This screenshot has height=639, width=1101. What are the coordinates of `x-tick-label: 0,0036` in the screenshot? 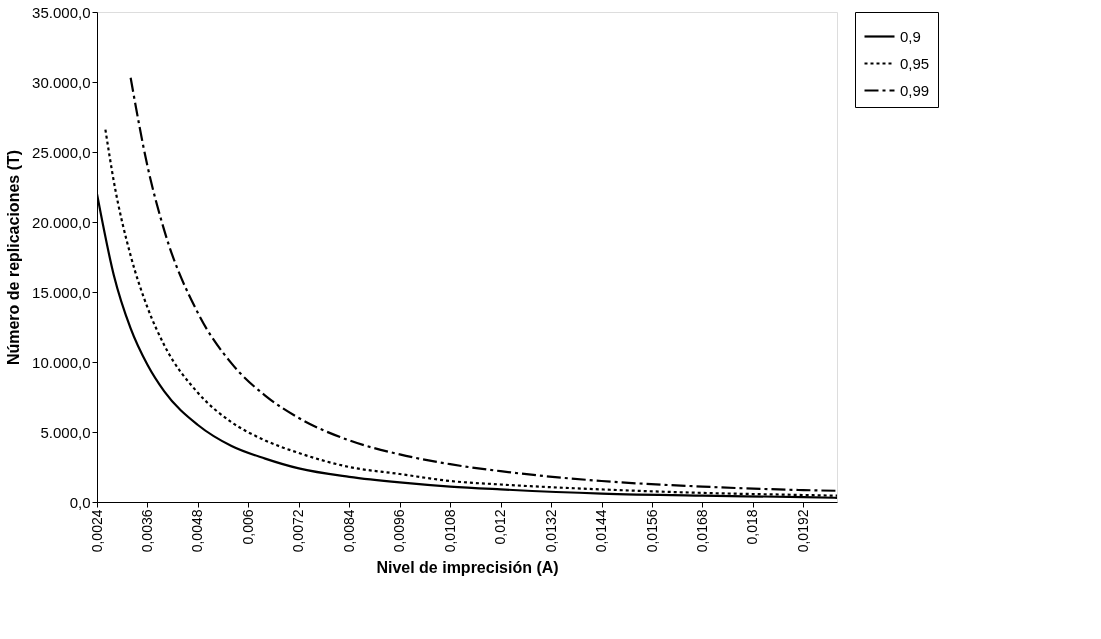 It's located at (146, 531).